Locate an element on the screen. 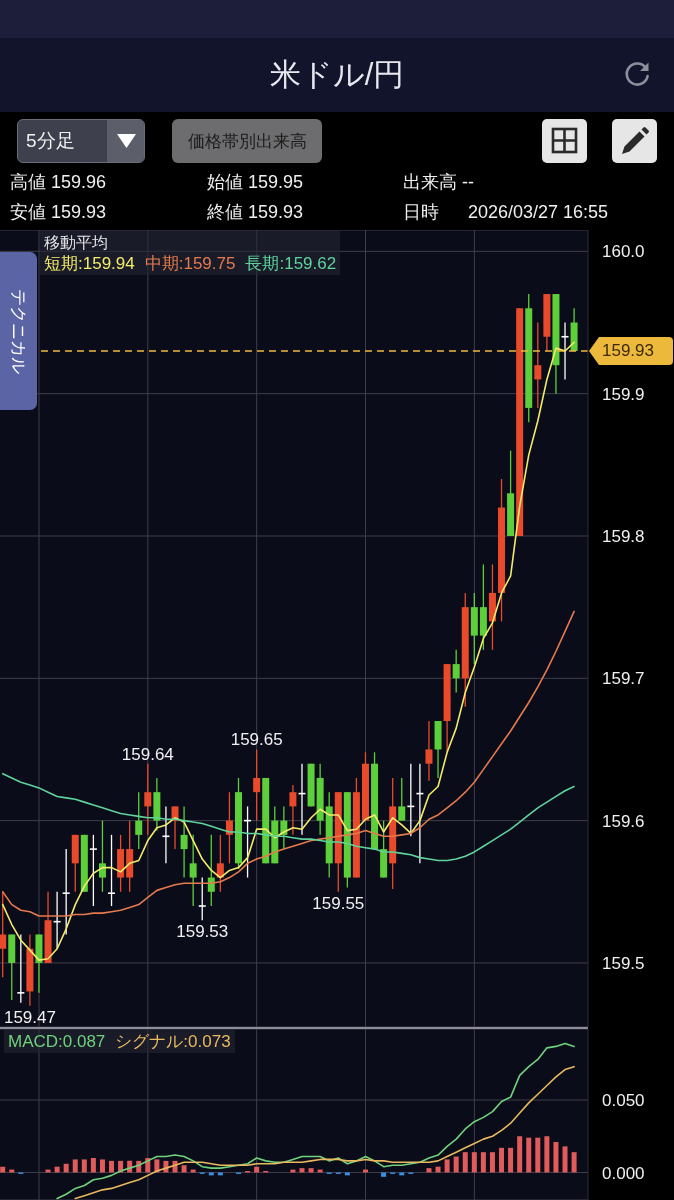 The image size is (674, 1200). text: 高値 159.96 is located at coordinates (58, 182).